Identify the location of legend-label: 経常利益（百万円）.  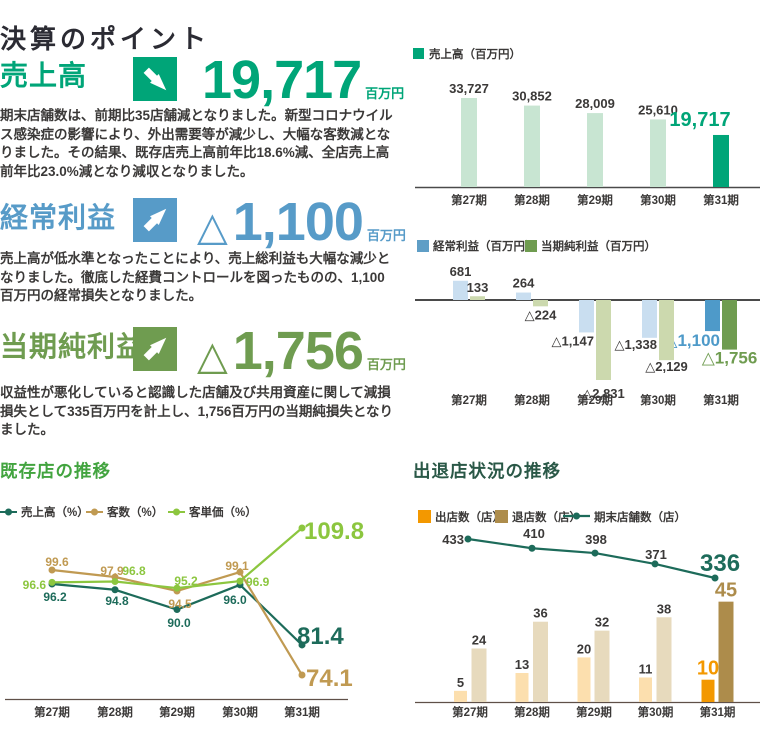
(485, 246).